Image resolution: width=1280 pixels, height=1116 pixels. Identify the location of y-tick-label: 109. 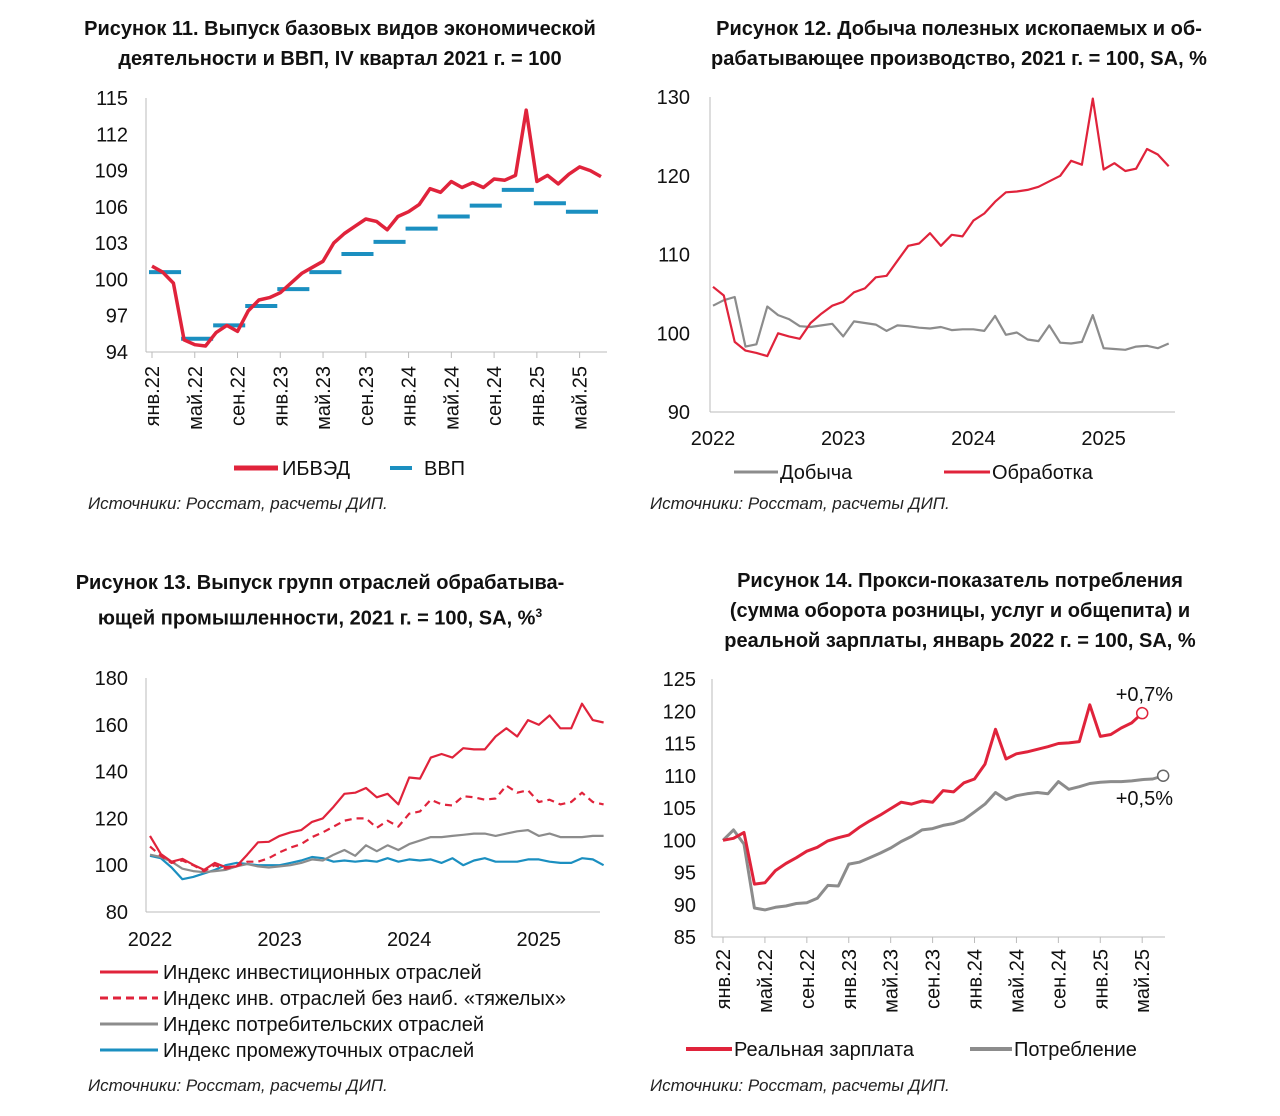
(111, 172).